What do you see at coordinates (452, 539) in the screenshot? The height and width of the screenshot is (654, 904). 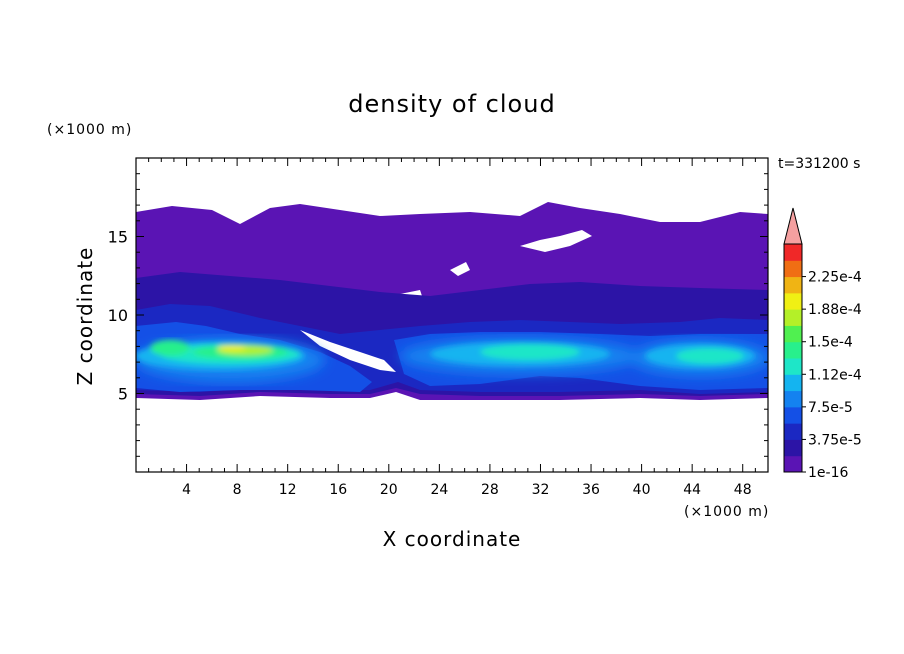 I see `x-axis-label: X coordinate` at bounding box center [452, 539].